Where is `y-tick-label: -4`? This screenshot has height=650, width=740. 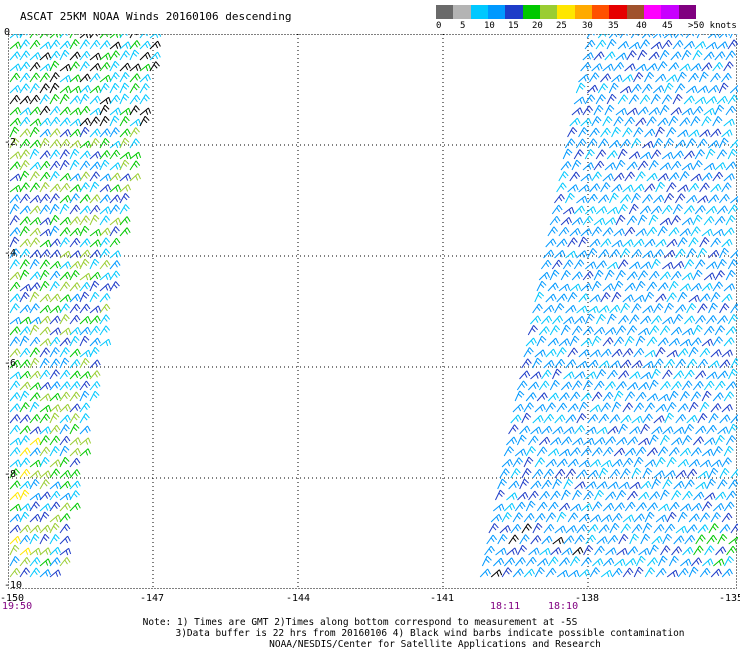 y-tick-label: -4 is located at coordinates (10, 253).